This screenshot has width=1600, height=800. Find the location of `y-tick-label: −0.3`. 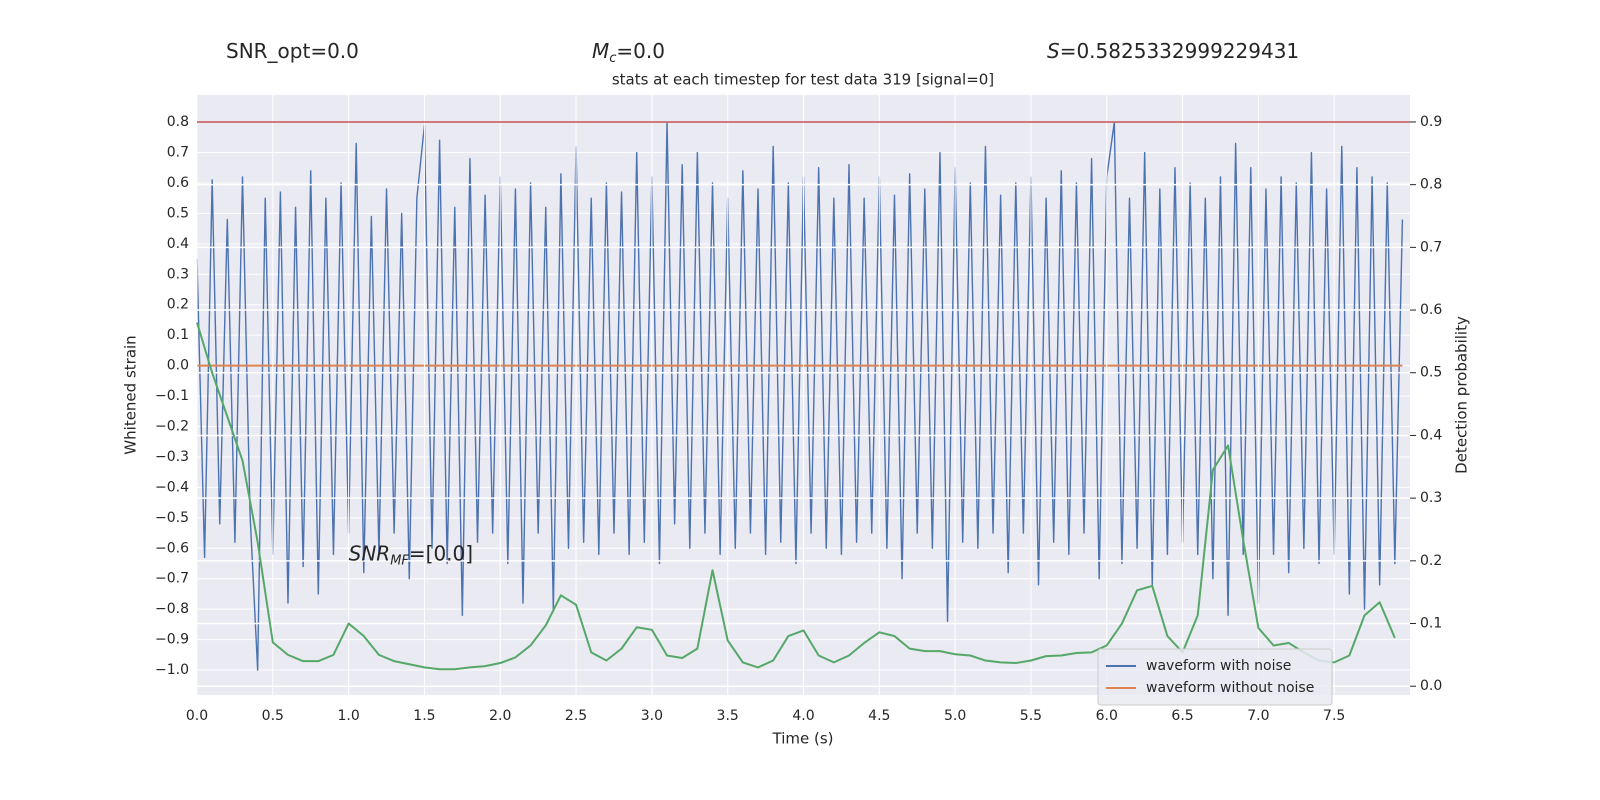

y-tick-label: −0.3 is located at coordinates (172, 457).